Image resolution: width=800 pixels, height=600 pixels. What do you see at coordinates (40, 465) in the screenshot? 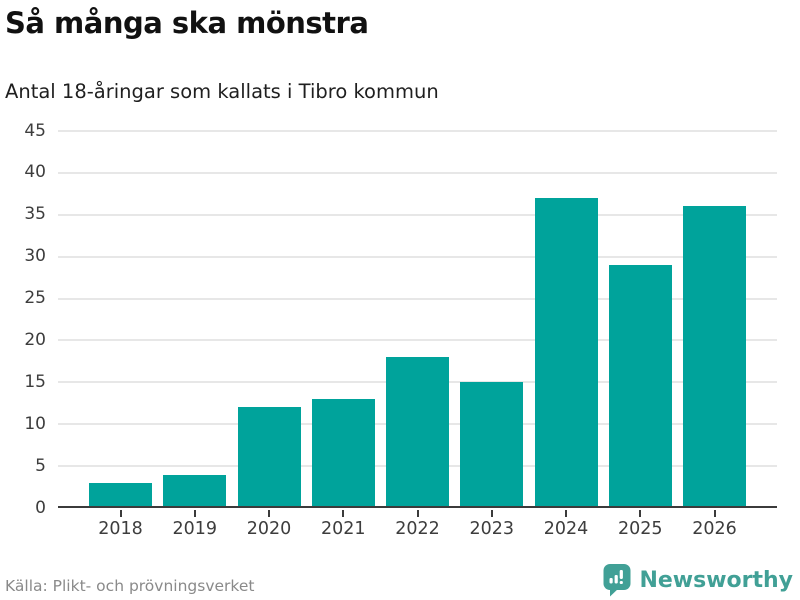
I see `y-tick-label: 5` at bounding box center [40, 465].